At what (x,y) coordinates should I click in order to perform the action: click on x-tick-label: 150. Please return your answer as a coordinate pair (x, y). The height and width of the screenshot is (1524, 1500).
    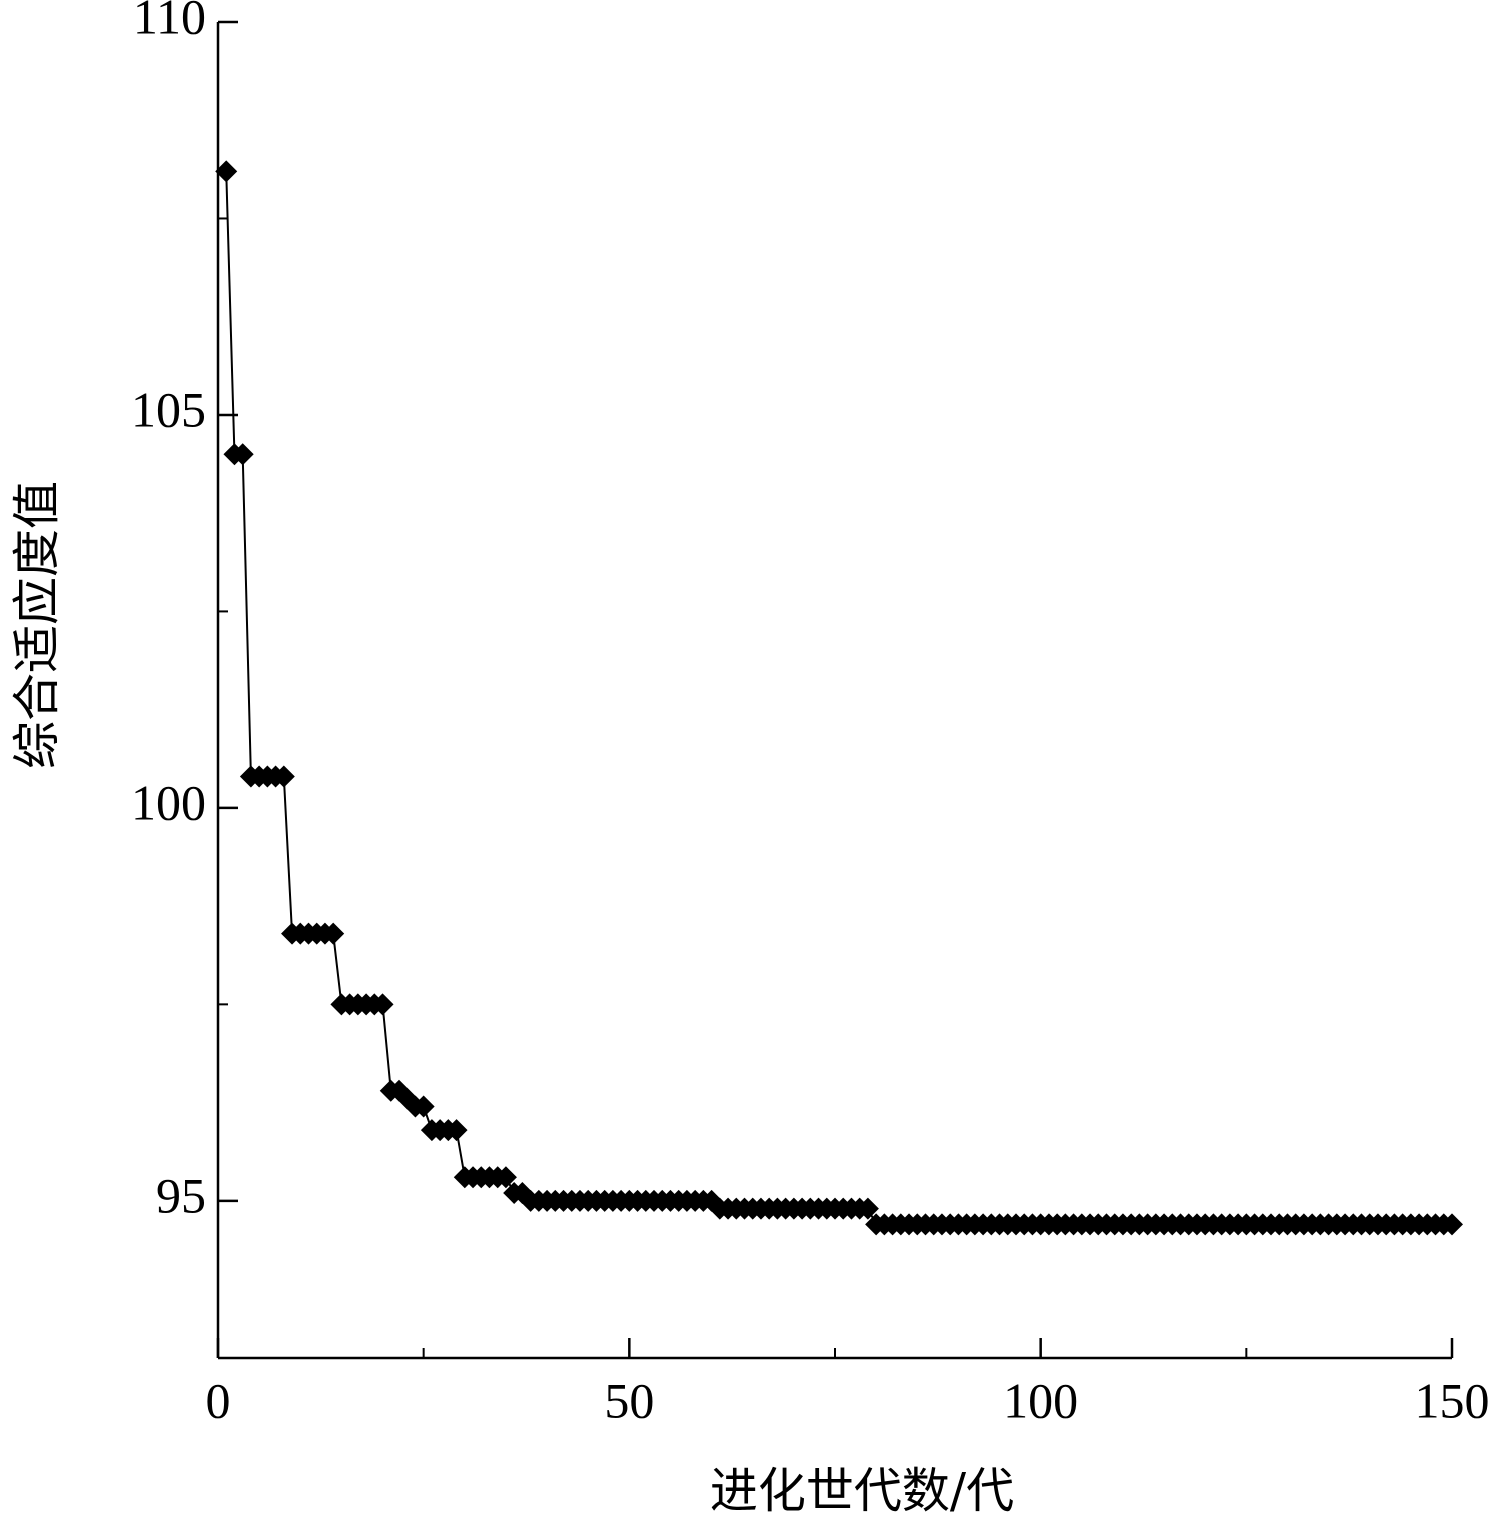
    Looking at the image, I should click on (1452, 1400).